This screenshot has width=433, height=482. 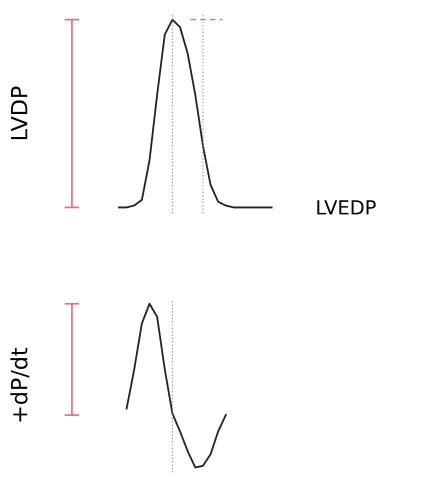 What do you see at coordinates (19, 113) in the screenshot?
I see `y-axis-title: LVDP` at bounding box center [19, 113].